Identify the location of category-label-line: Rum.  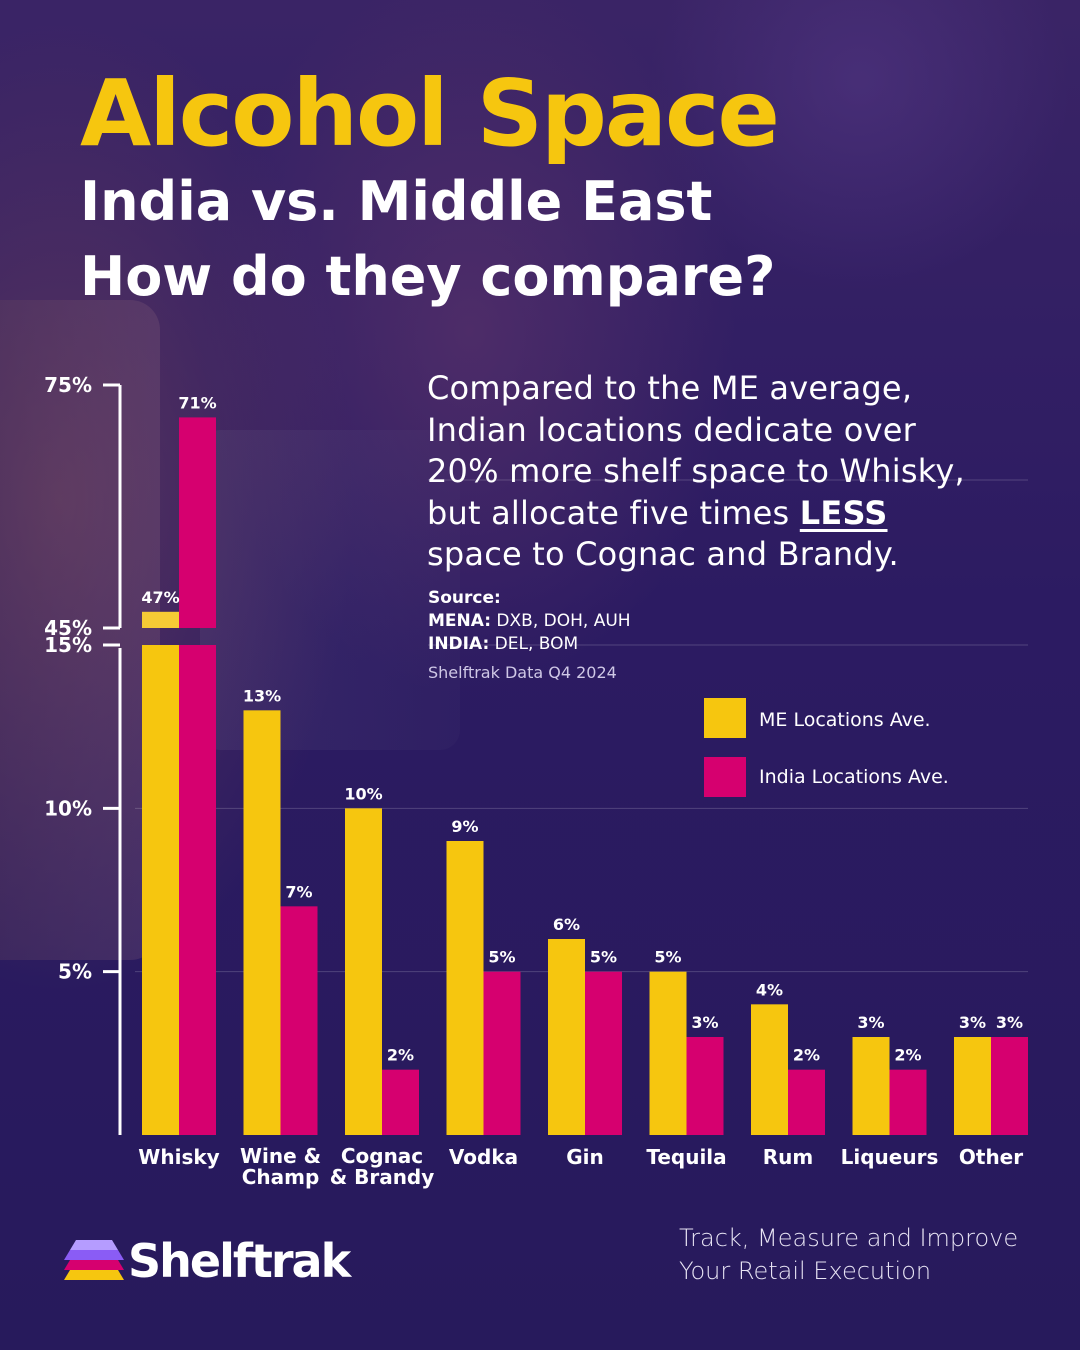
(788, 1157).